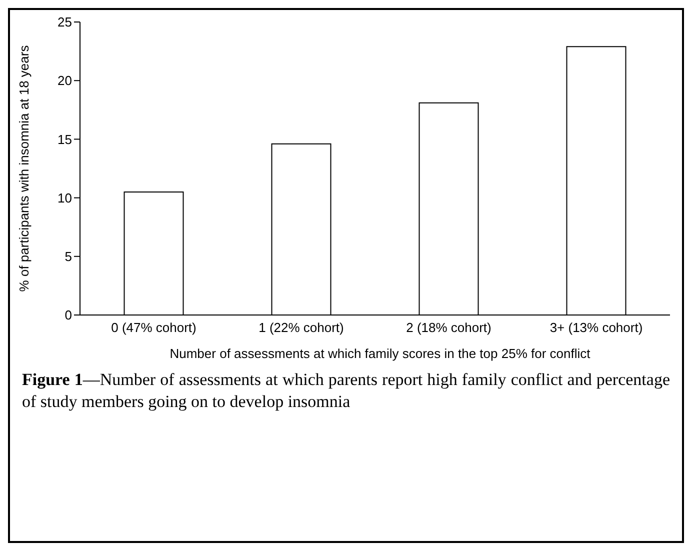  I want to click on y-tick-label: 0, so click(68, 315).